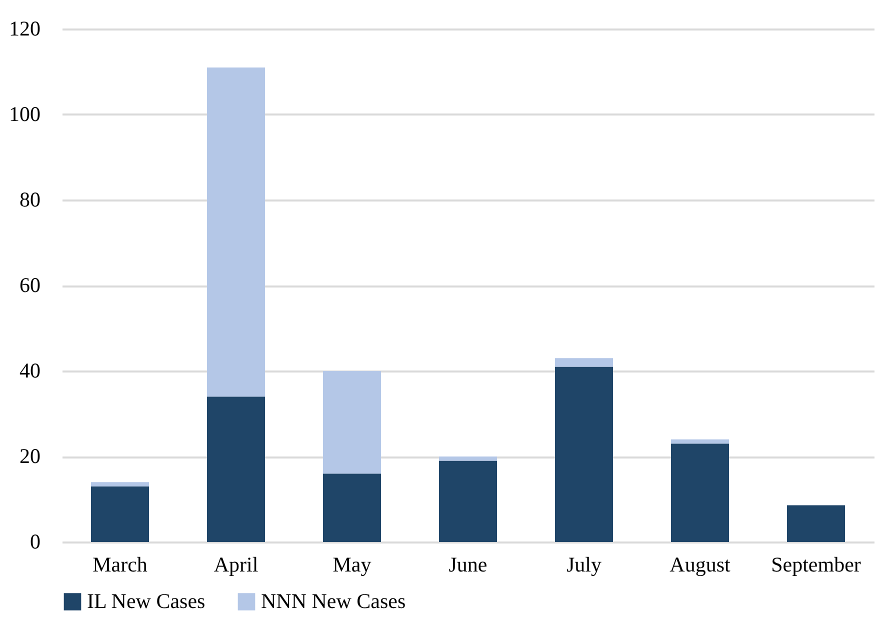  I want to click on x-tick-label: June, so click(468, 564).